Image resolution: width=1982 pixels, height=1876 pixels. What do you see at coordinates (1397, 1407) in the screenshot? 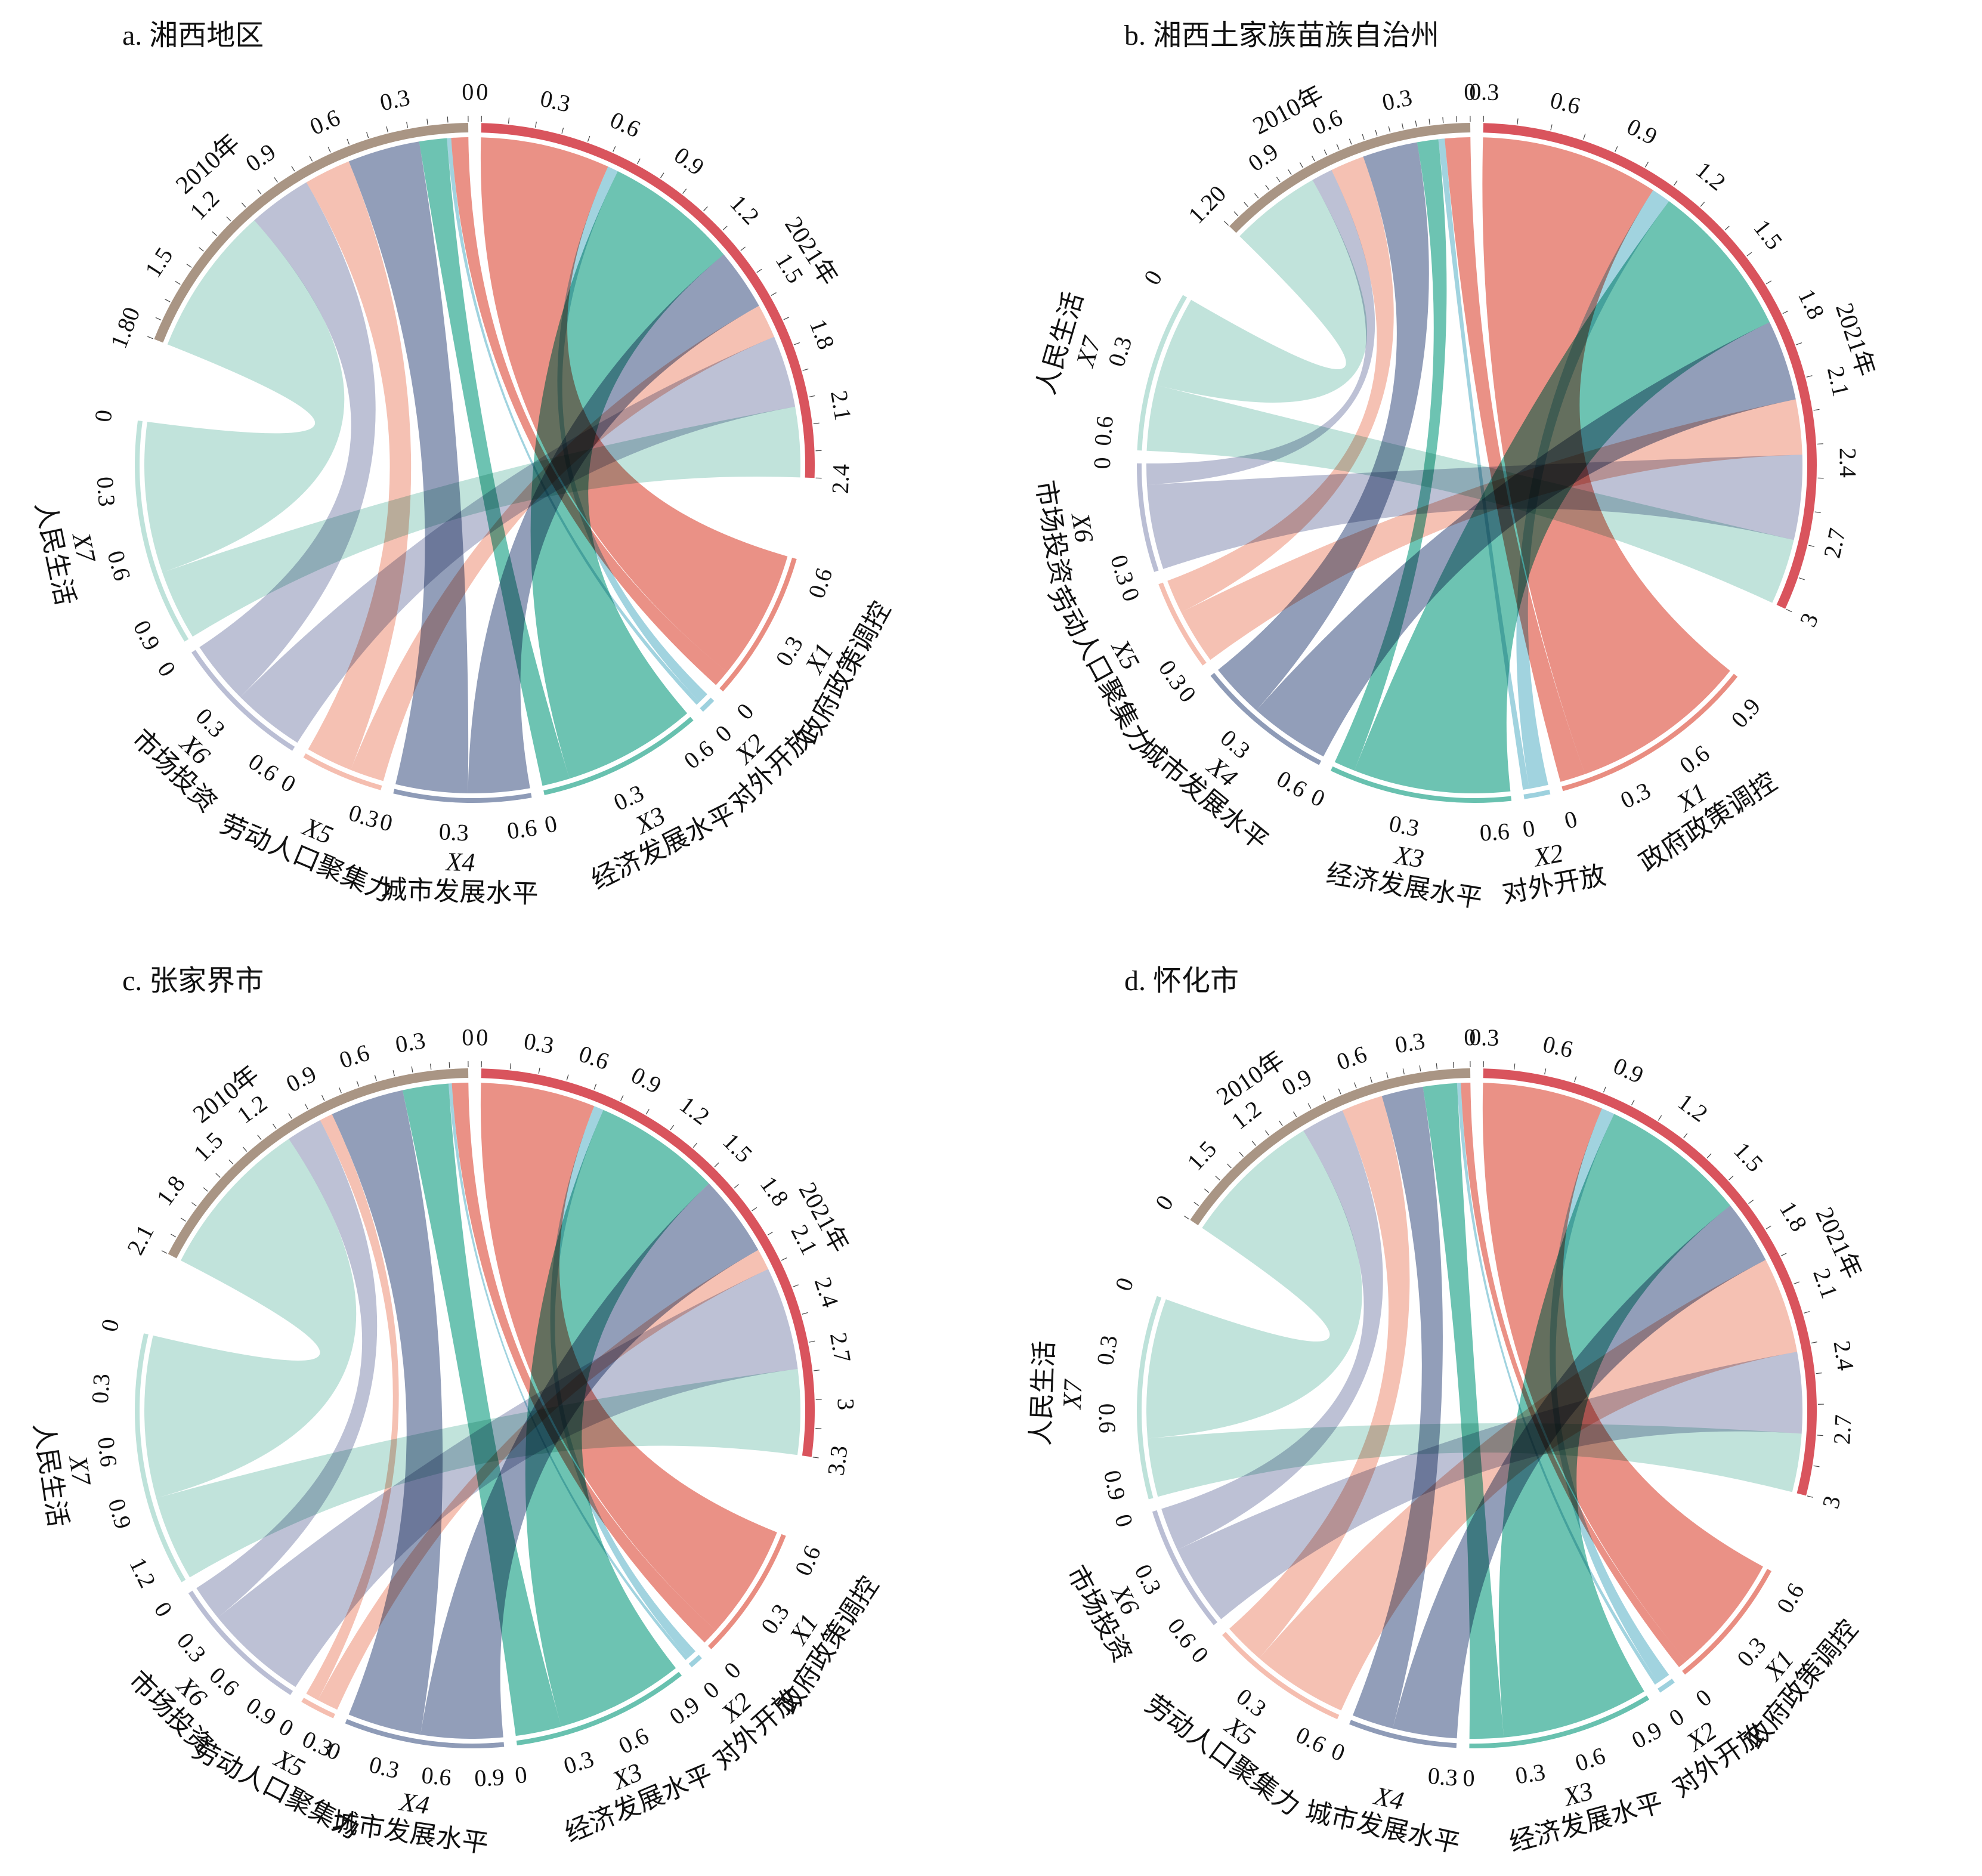
I see `ribbon-2010-X4` at bounding box center [1397, 1407].